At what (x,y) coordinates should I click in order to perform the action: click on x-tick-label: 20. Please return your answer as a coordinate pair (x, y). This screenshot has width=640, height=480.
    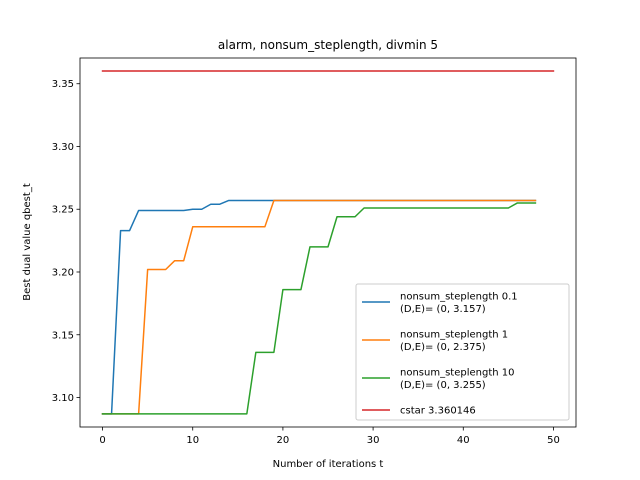
    Looking at the image, I should click on (283, 440).